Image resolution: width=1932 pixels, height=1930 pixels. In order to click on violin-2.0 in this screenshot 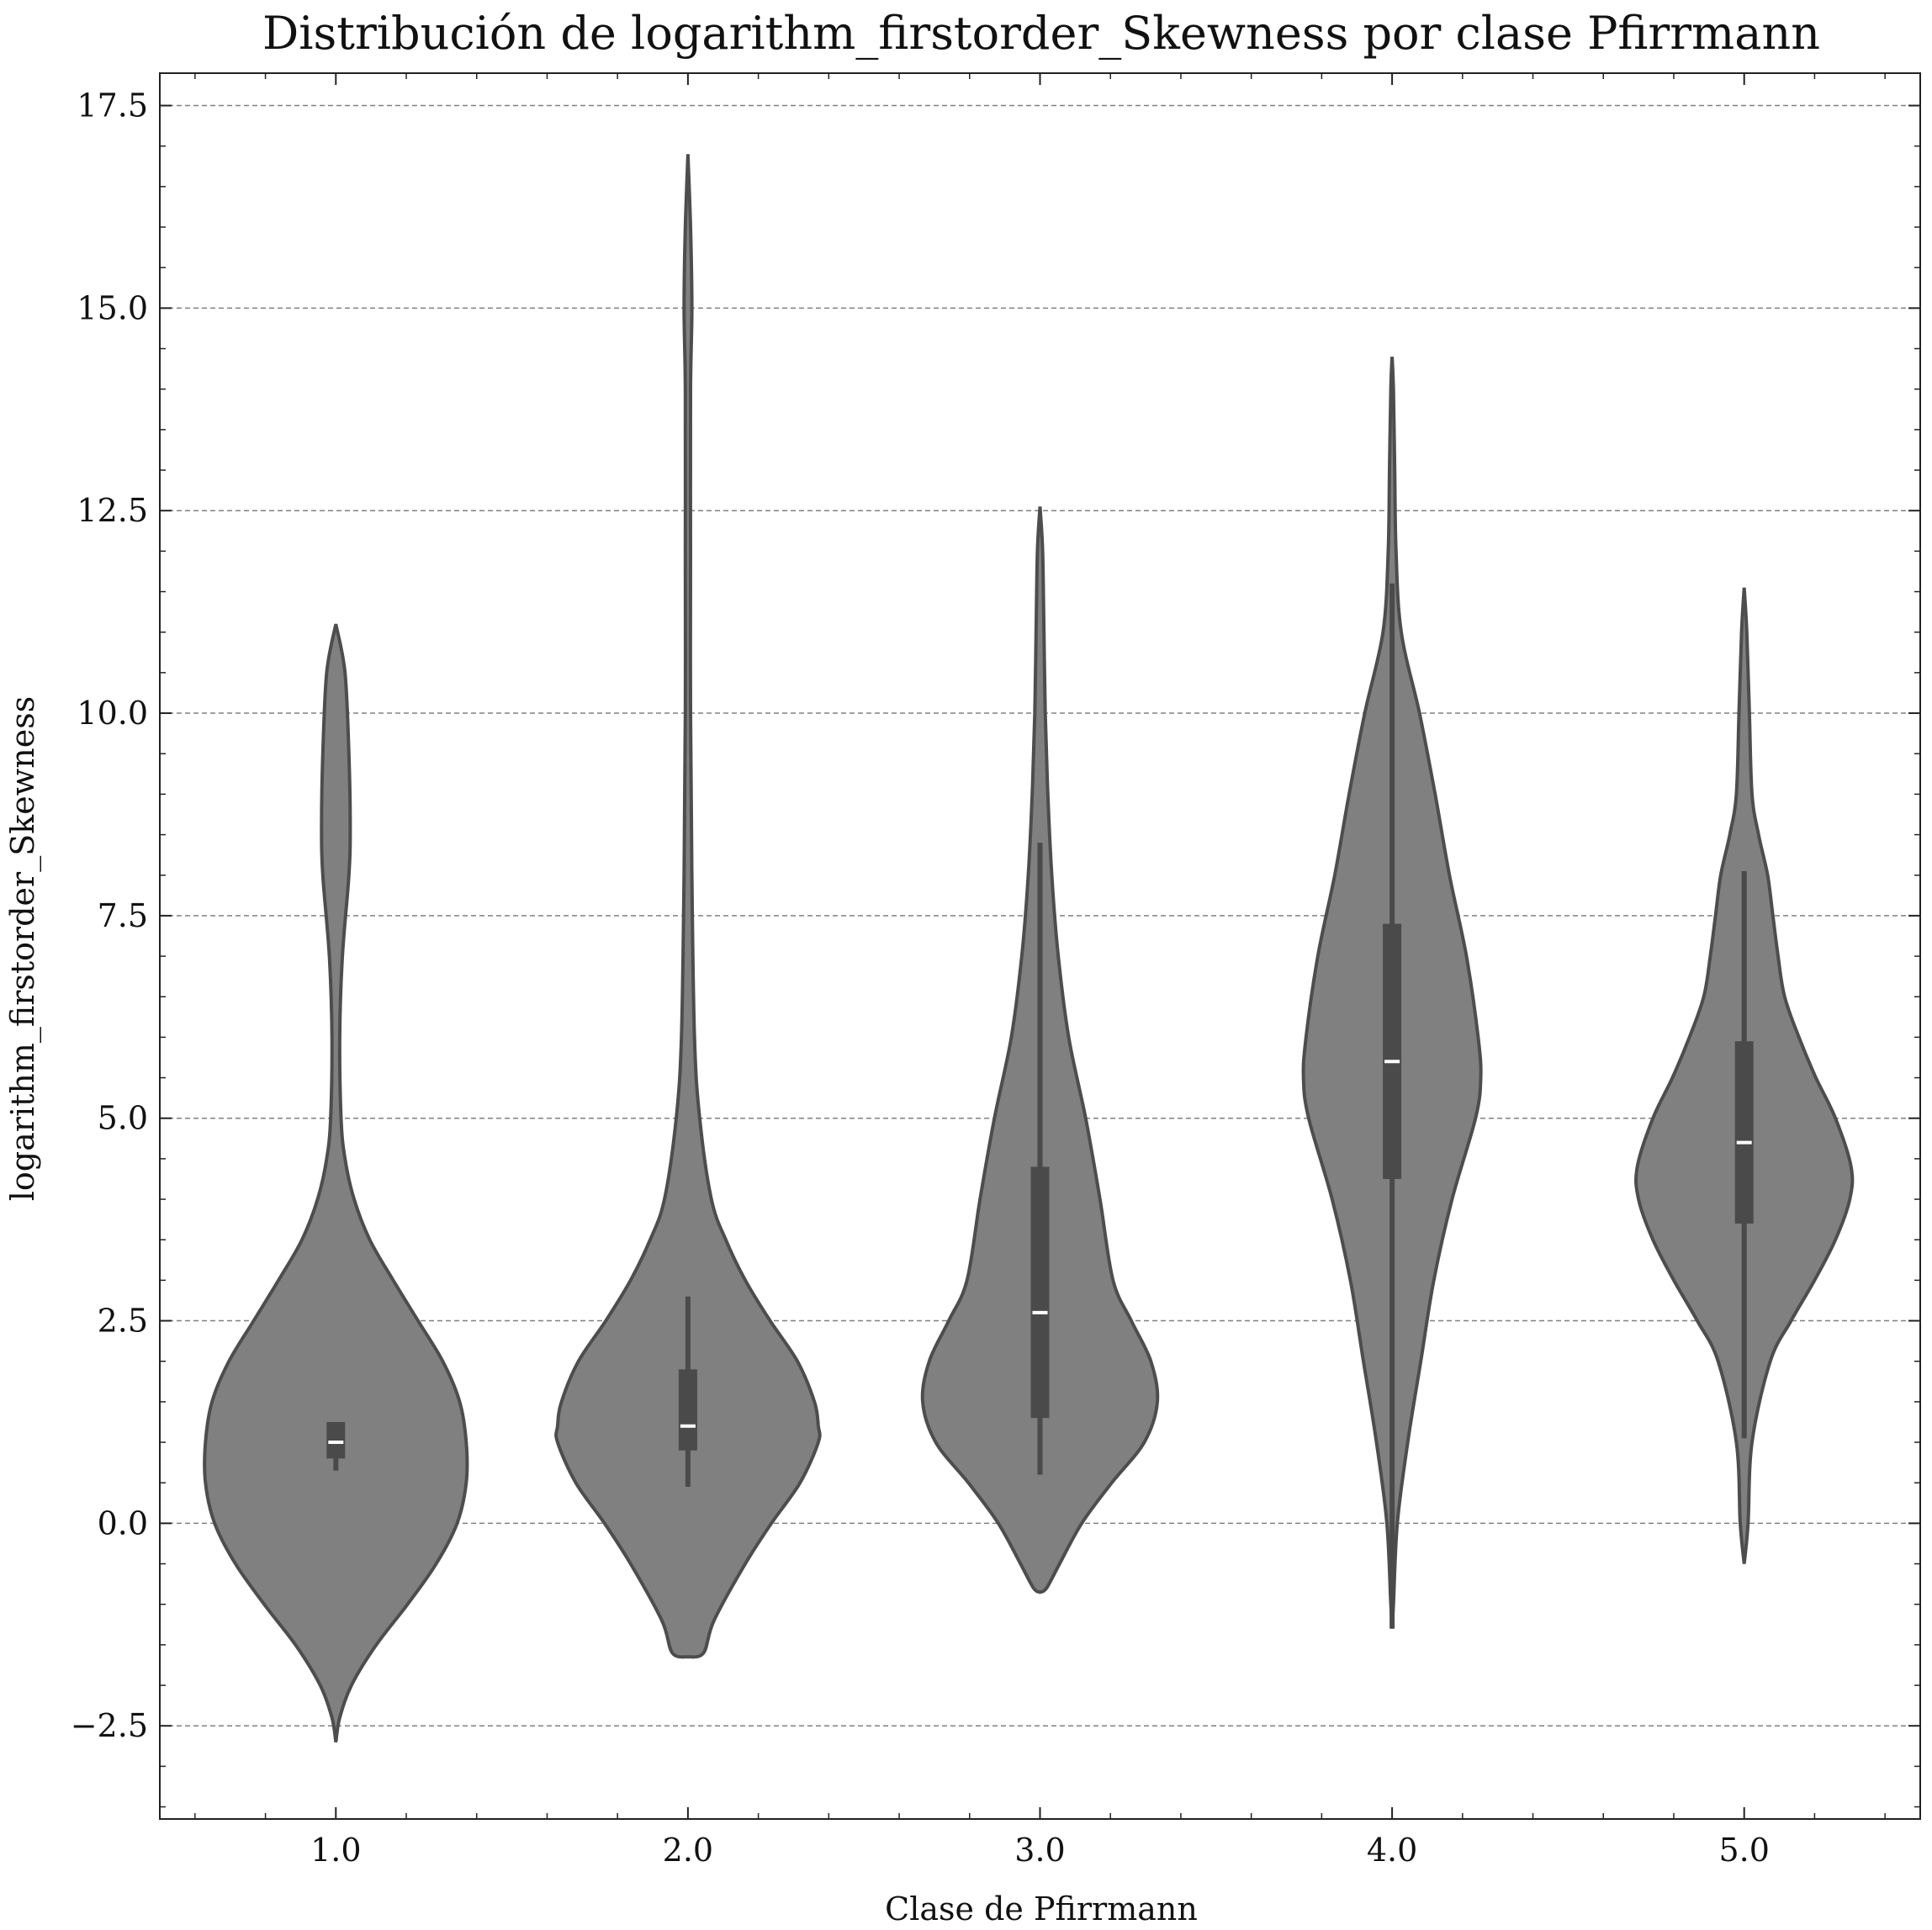, I will do `click(688, 906)`.